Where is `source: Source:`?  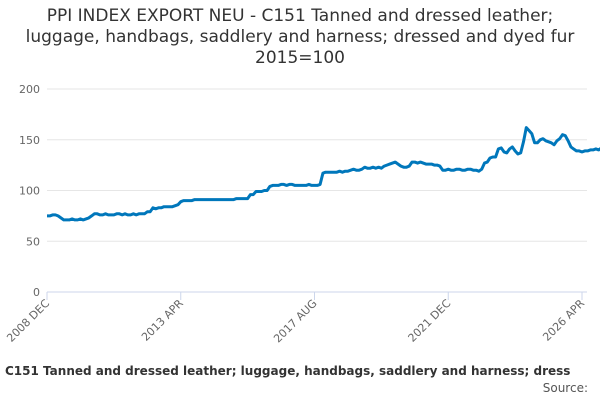
source: Source: is located at coordinates (565, 388).